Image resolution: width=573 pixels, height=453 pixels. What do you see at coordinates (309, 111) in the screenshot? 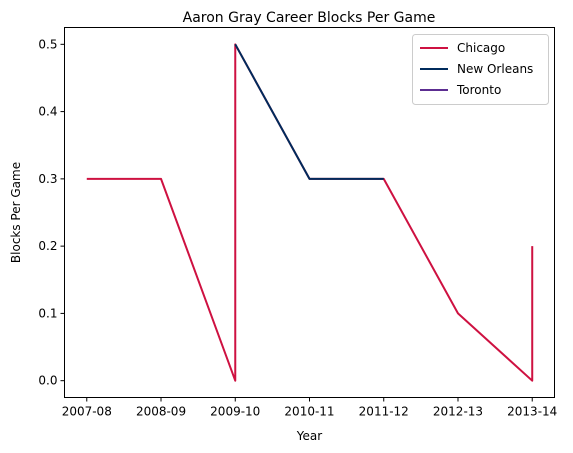
I see `series-line-new-orleans` at bounding box center [309, 111].